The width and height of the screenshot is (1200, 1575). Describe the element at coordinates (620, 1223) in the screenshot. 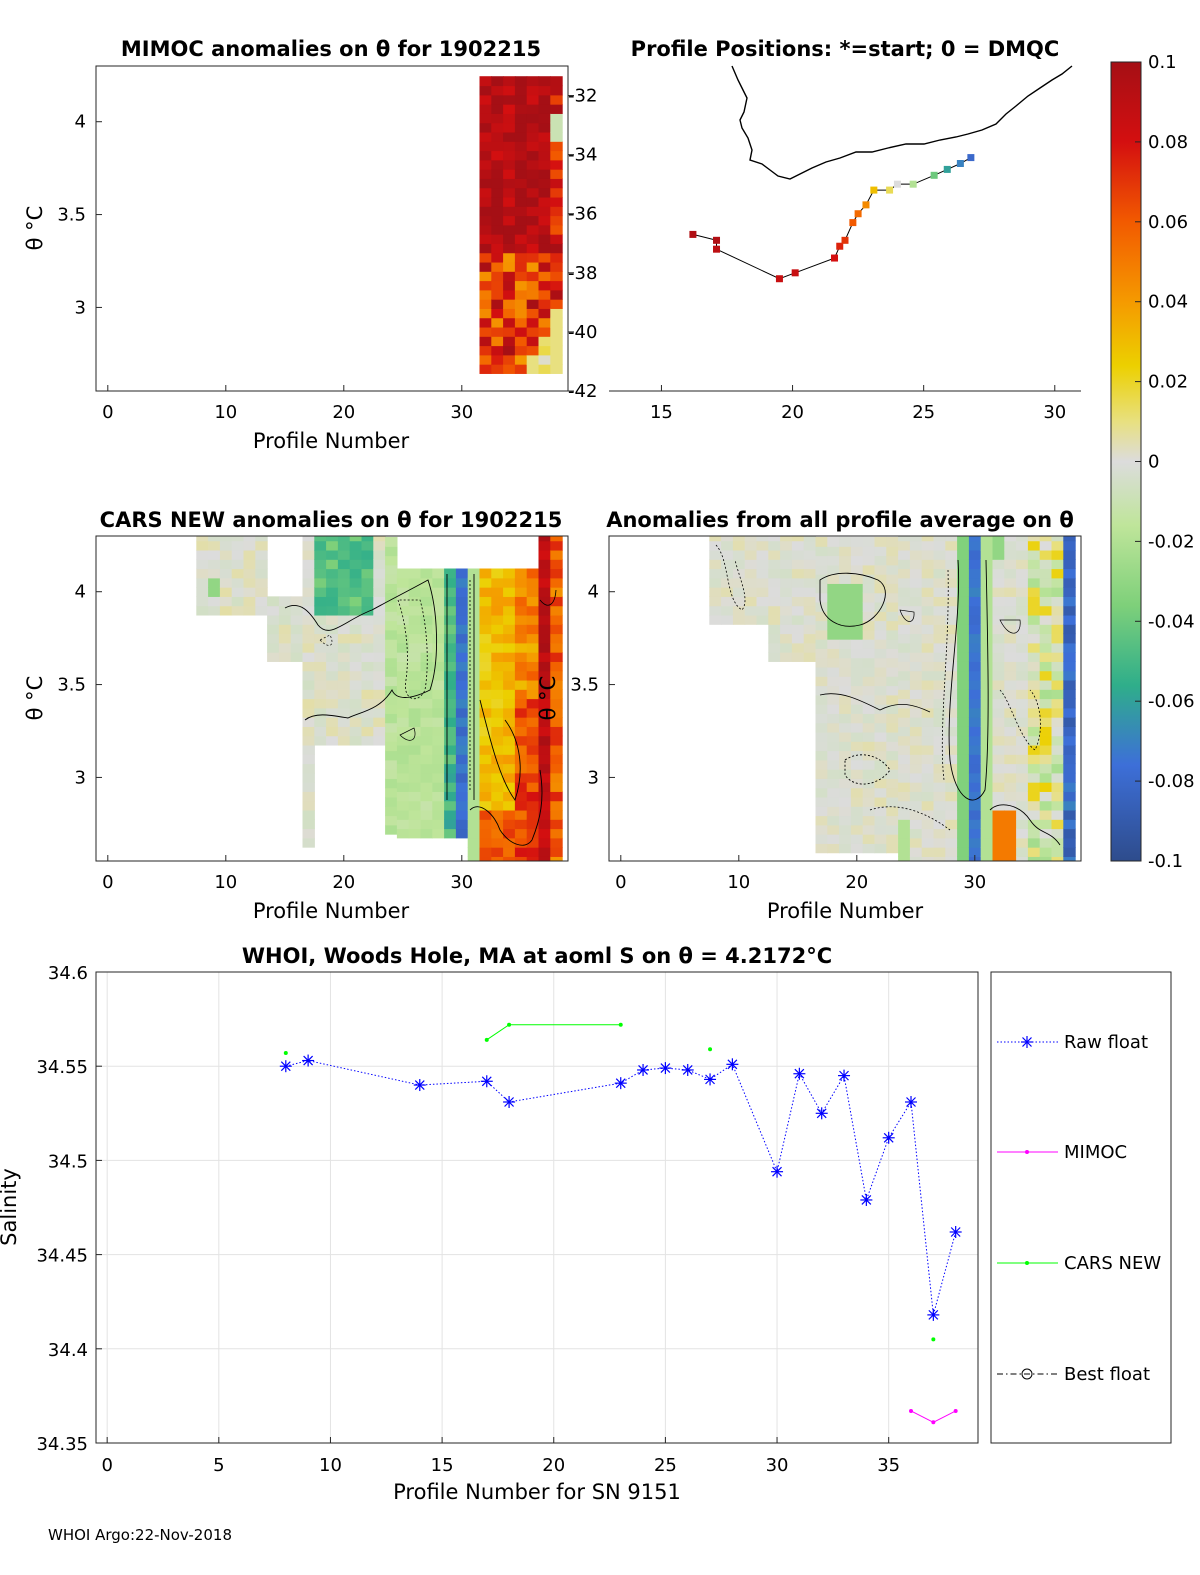

I see `salinity-series` at that location.